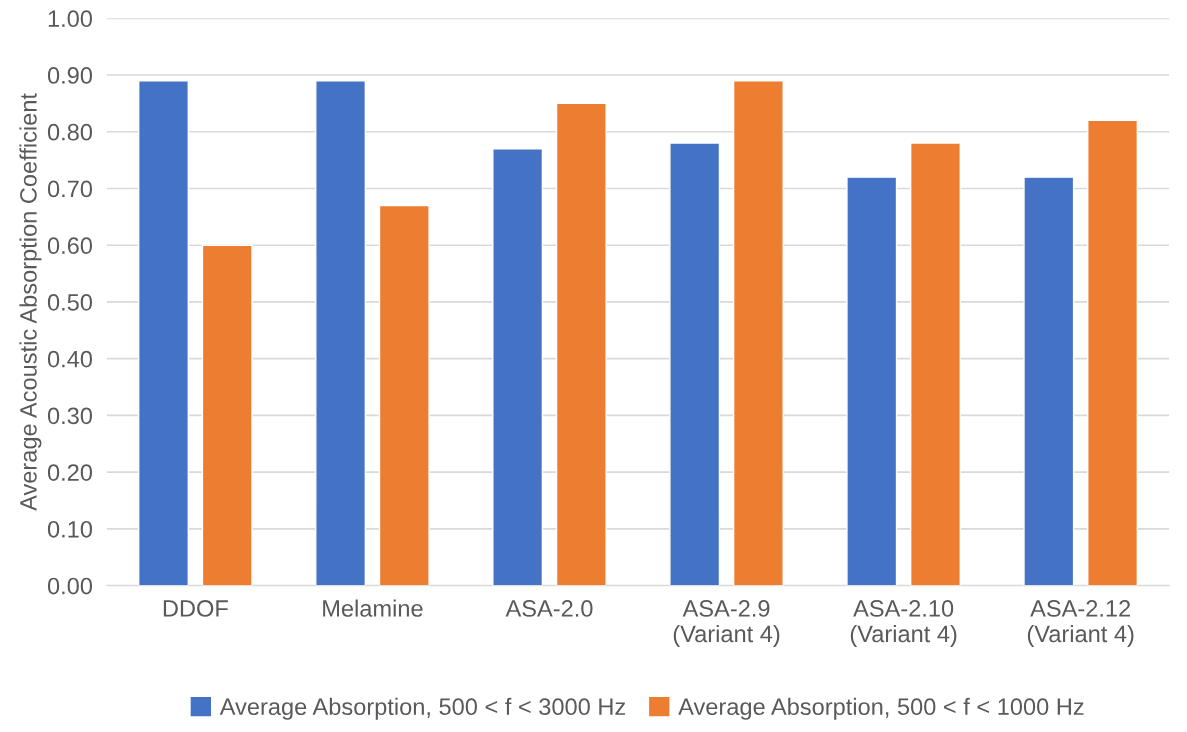 The width and height of the screenshot is (1187, 732). I want to click on y-tick-label: 0.10, so click(70, 529).